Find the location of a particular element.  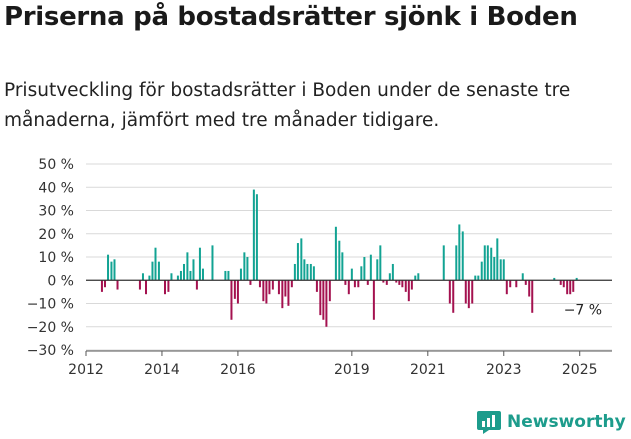

y-tick-label: −30 % is located at coordinates (50, 351).